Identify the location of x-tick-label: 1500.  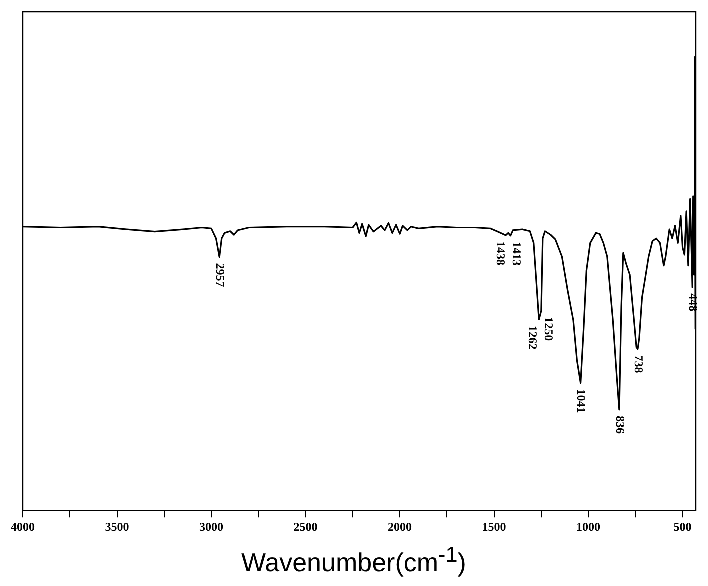
(494, 527).